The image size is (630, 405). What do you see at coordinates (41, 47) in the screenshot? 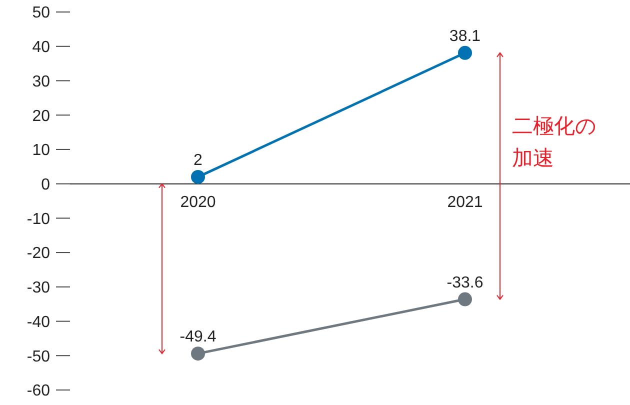
I see `y-tick-label: 40` at bounding box center [41, 47].